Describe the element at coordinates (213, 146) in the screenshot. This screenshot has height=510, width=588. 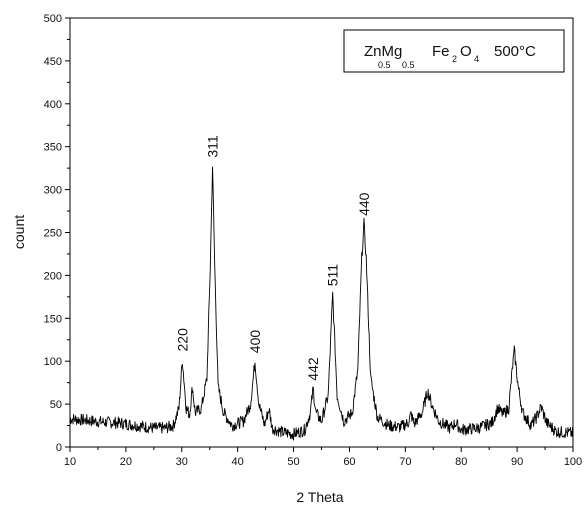
I see `peak-label-311: 311` at that location.